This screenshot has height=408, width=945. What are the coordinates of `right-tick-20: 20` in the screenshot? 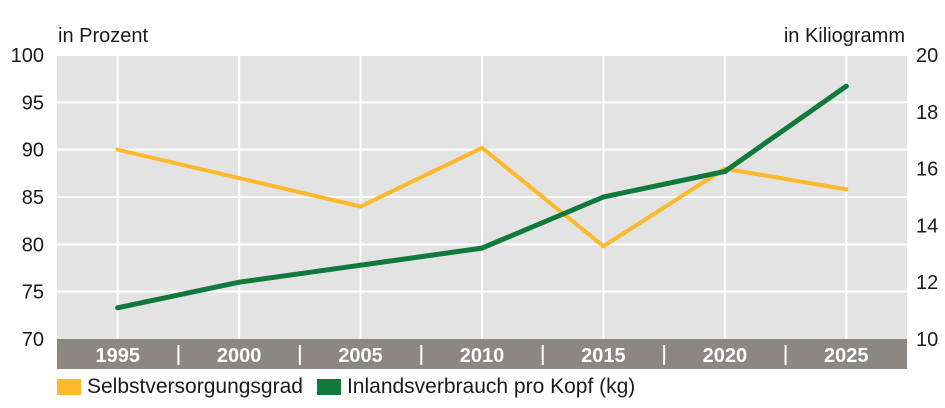 It's located at (927, 56).